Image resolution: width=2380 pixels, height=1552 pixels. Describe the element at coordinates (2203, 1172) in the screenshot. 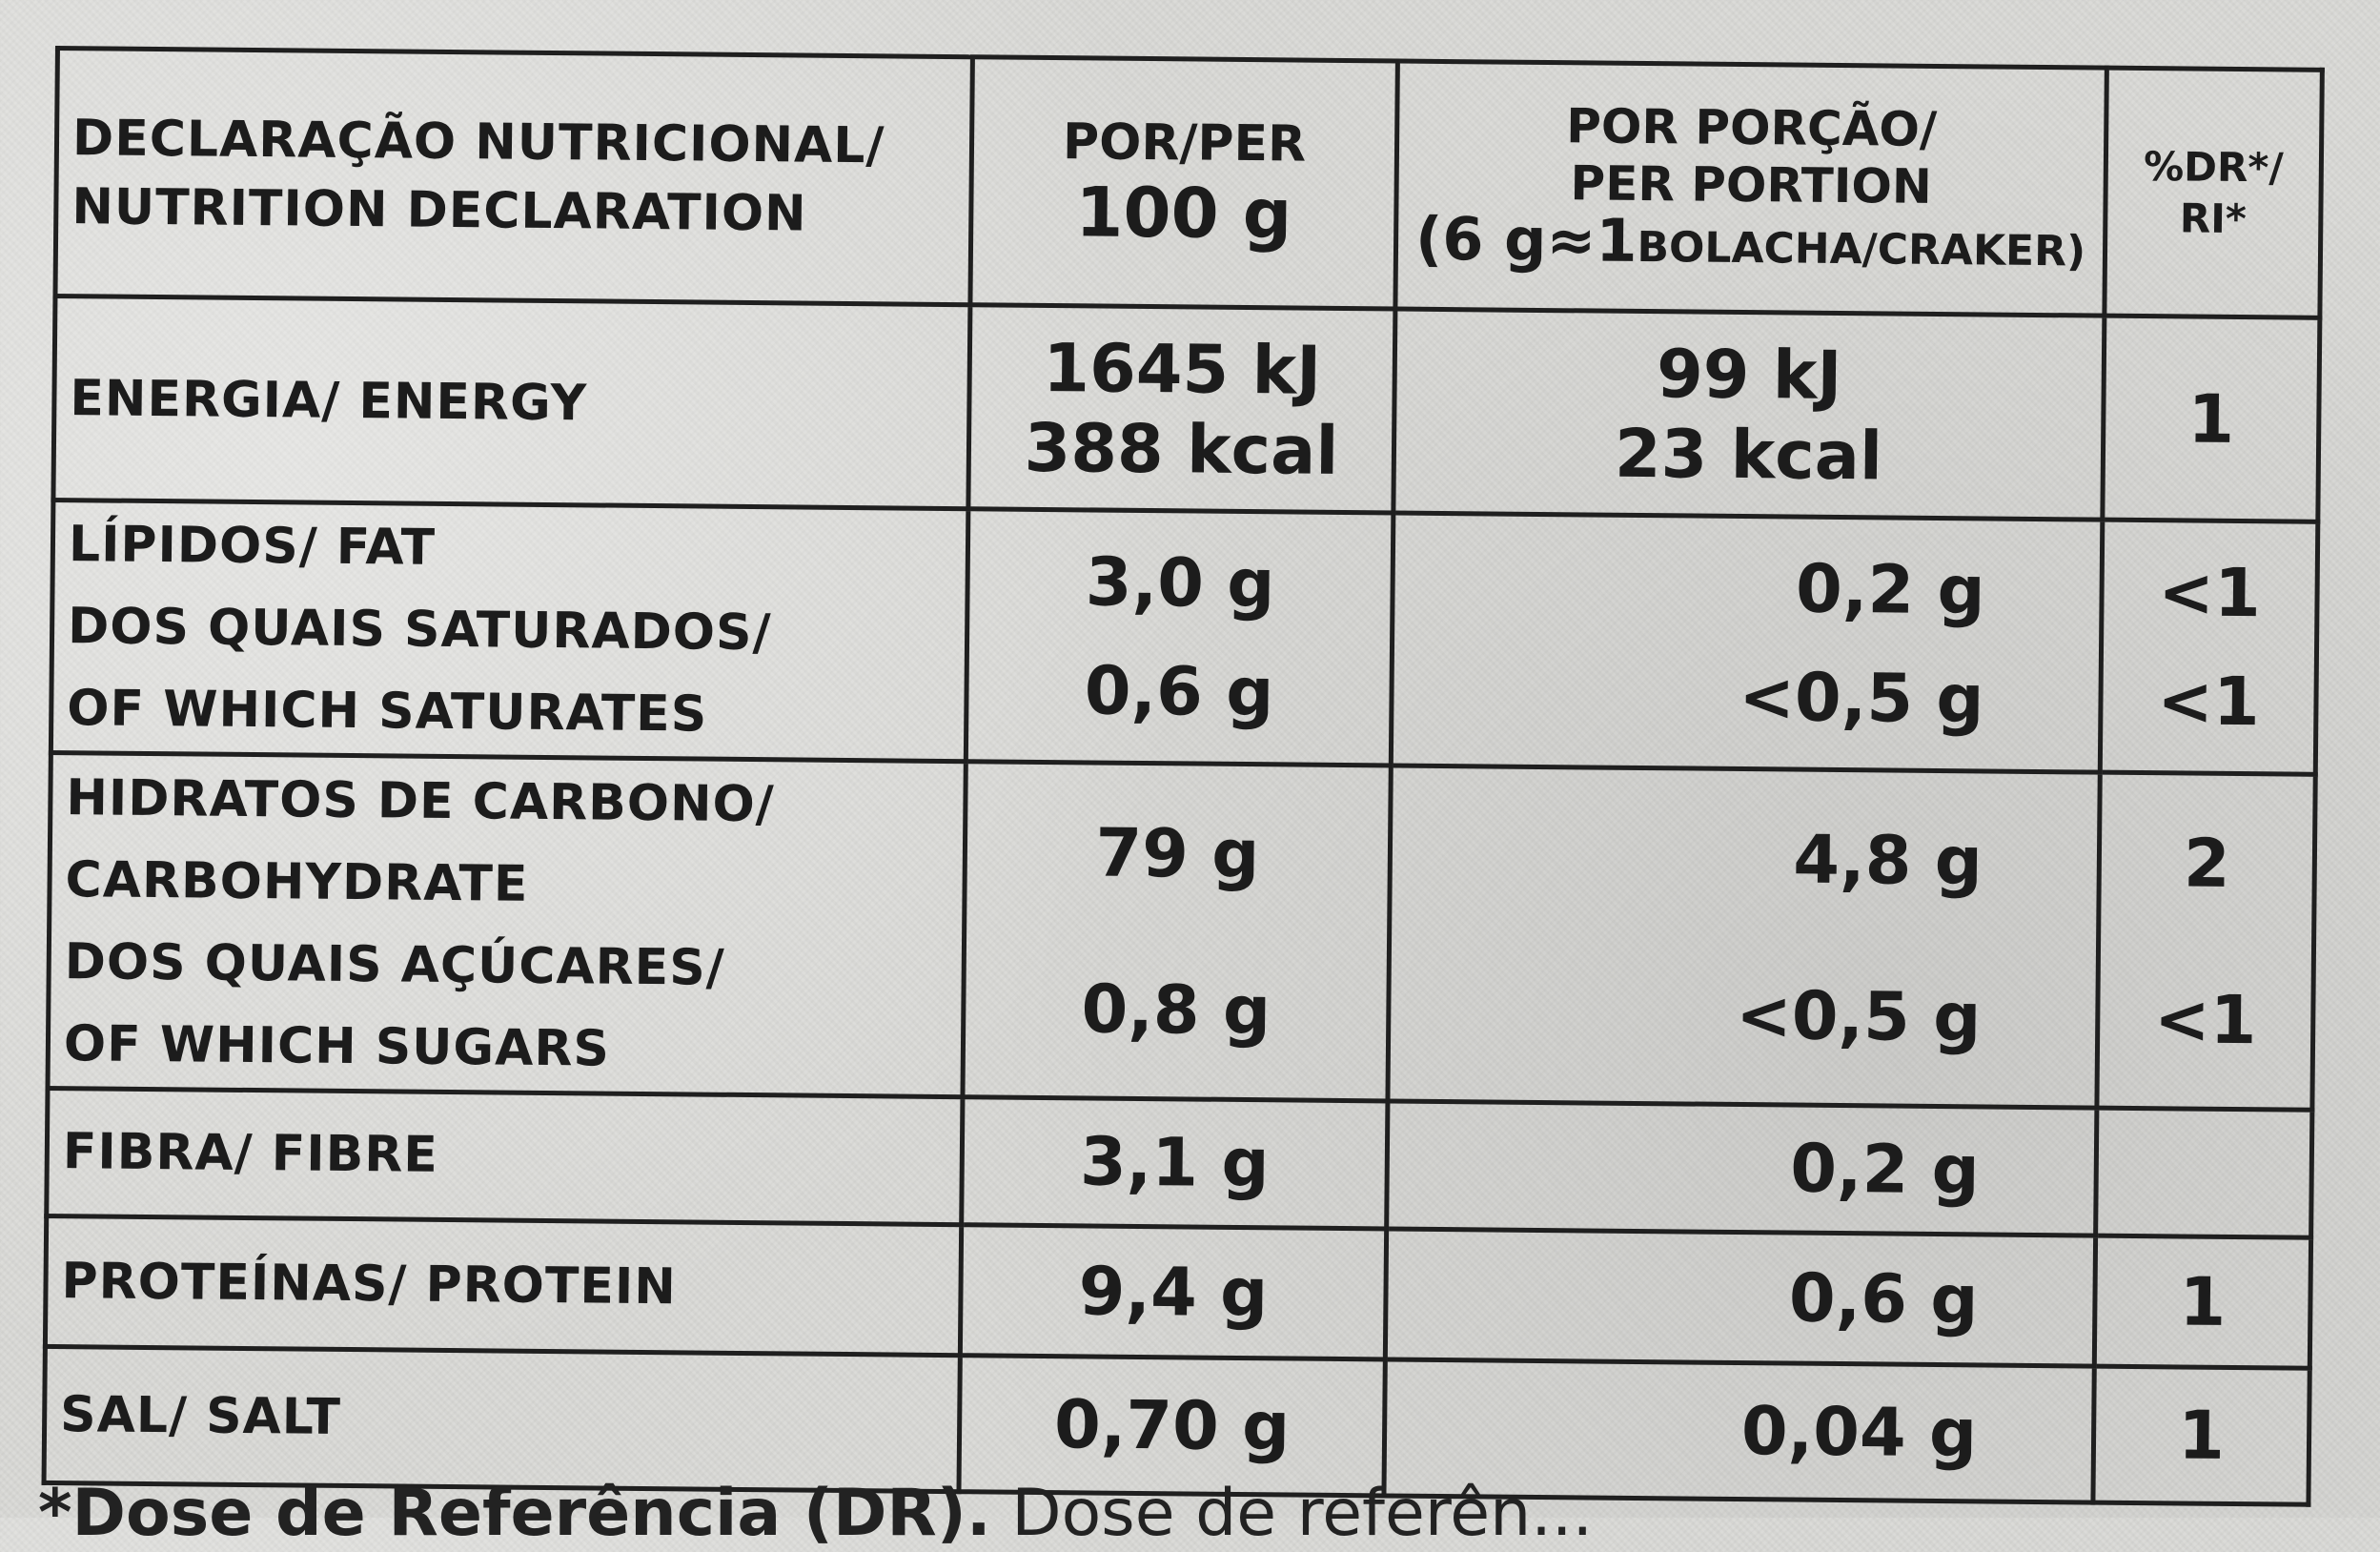

I see `fibre-dr` at that location.